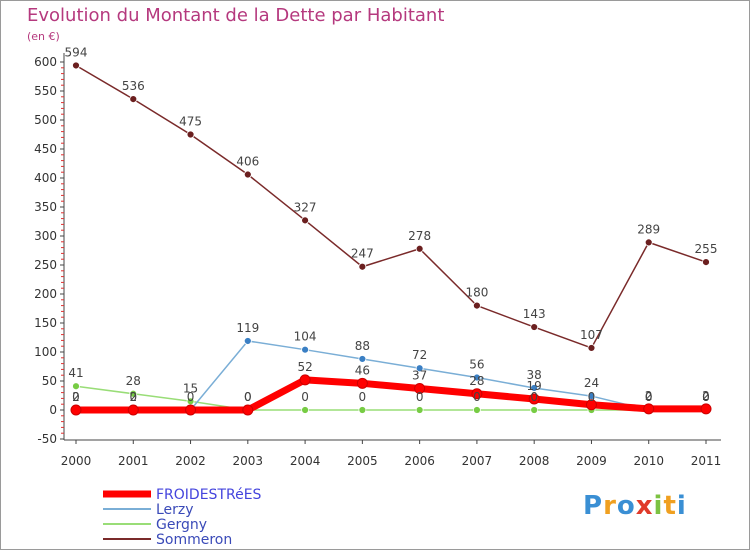 This screenshot has width=750, height=550. I want to click on x-tick-label: 2002, so click(190, 461).